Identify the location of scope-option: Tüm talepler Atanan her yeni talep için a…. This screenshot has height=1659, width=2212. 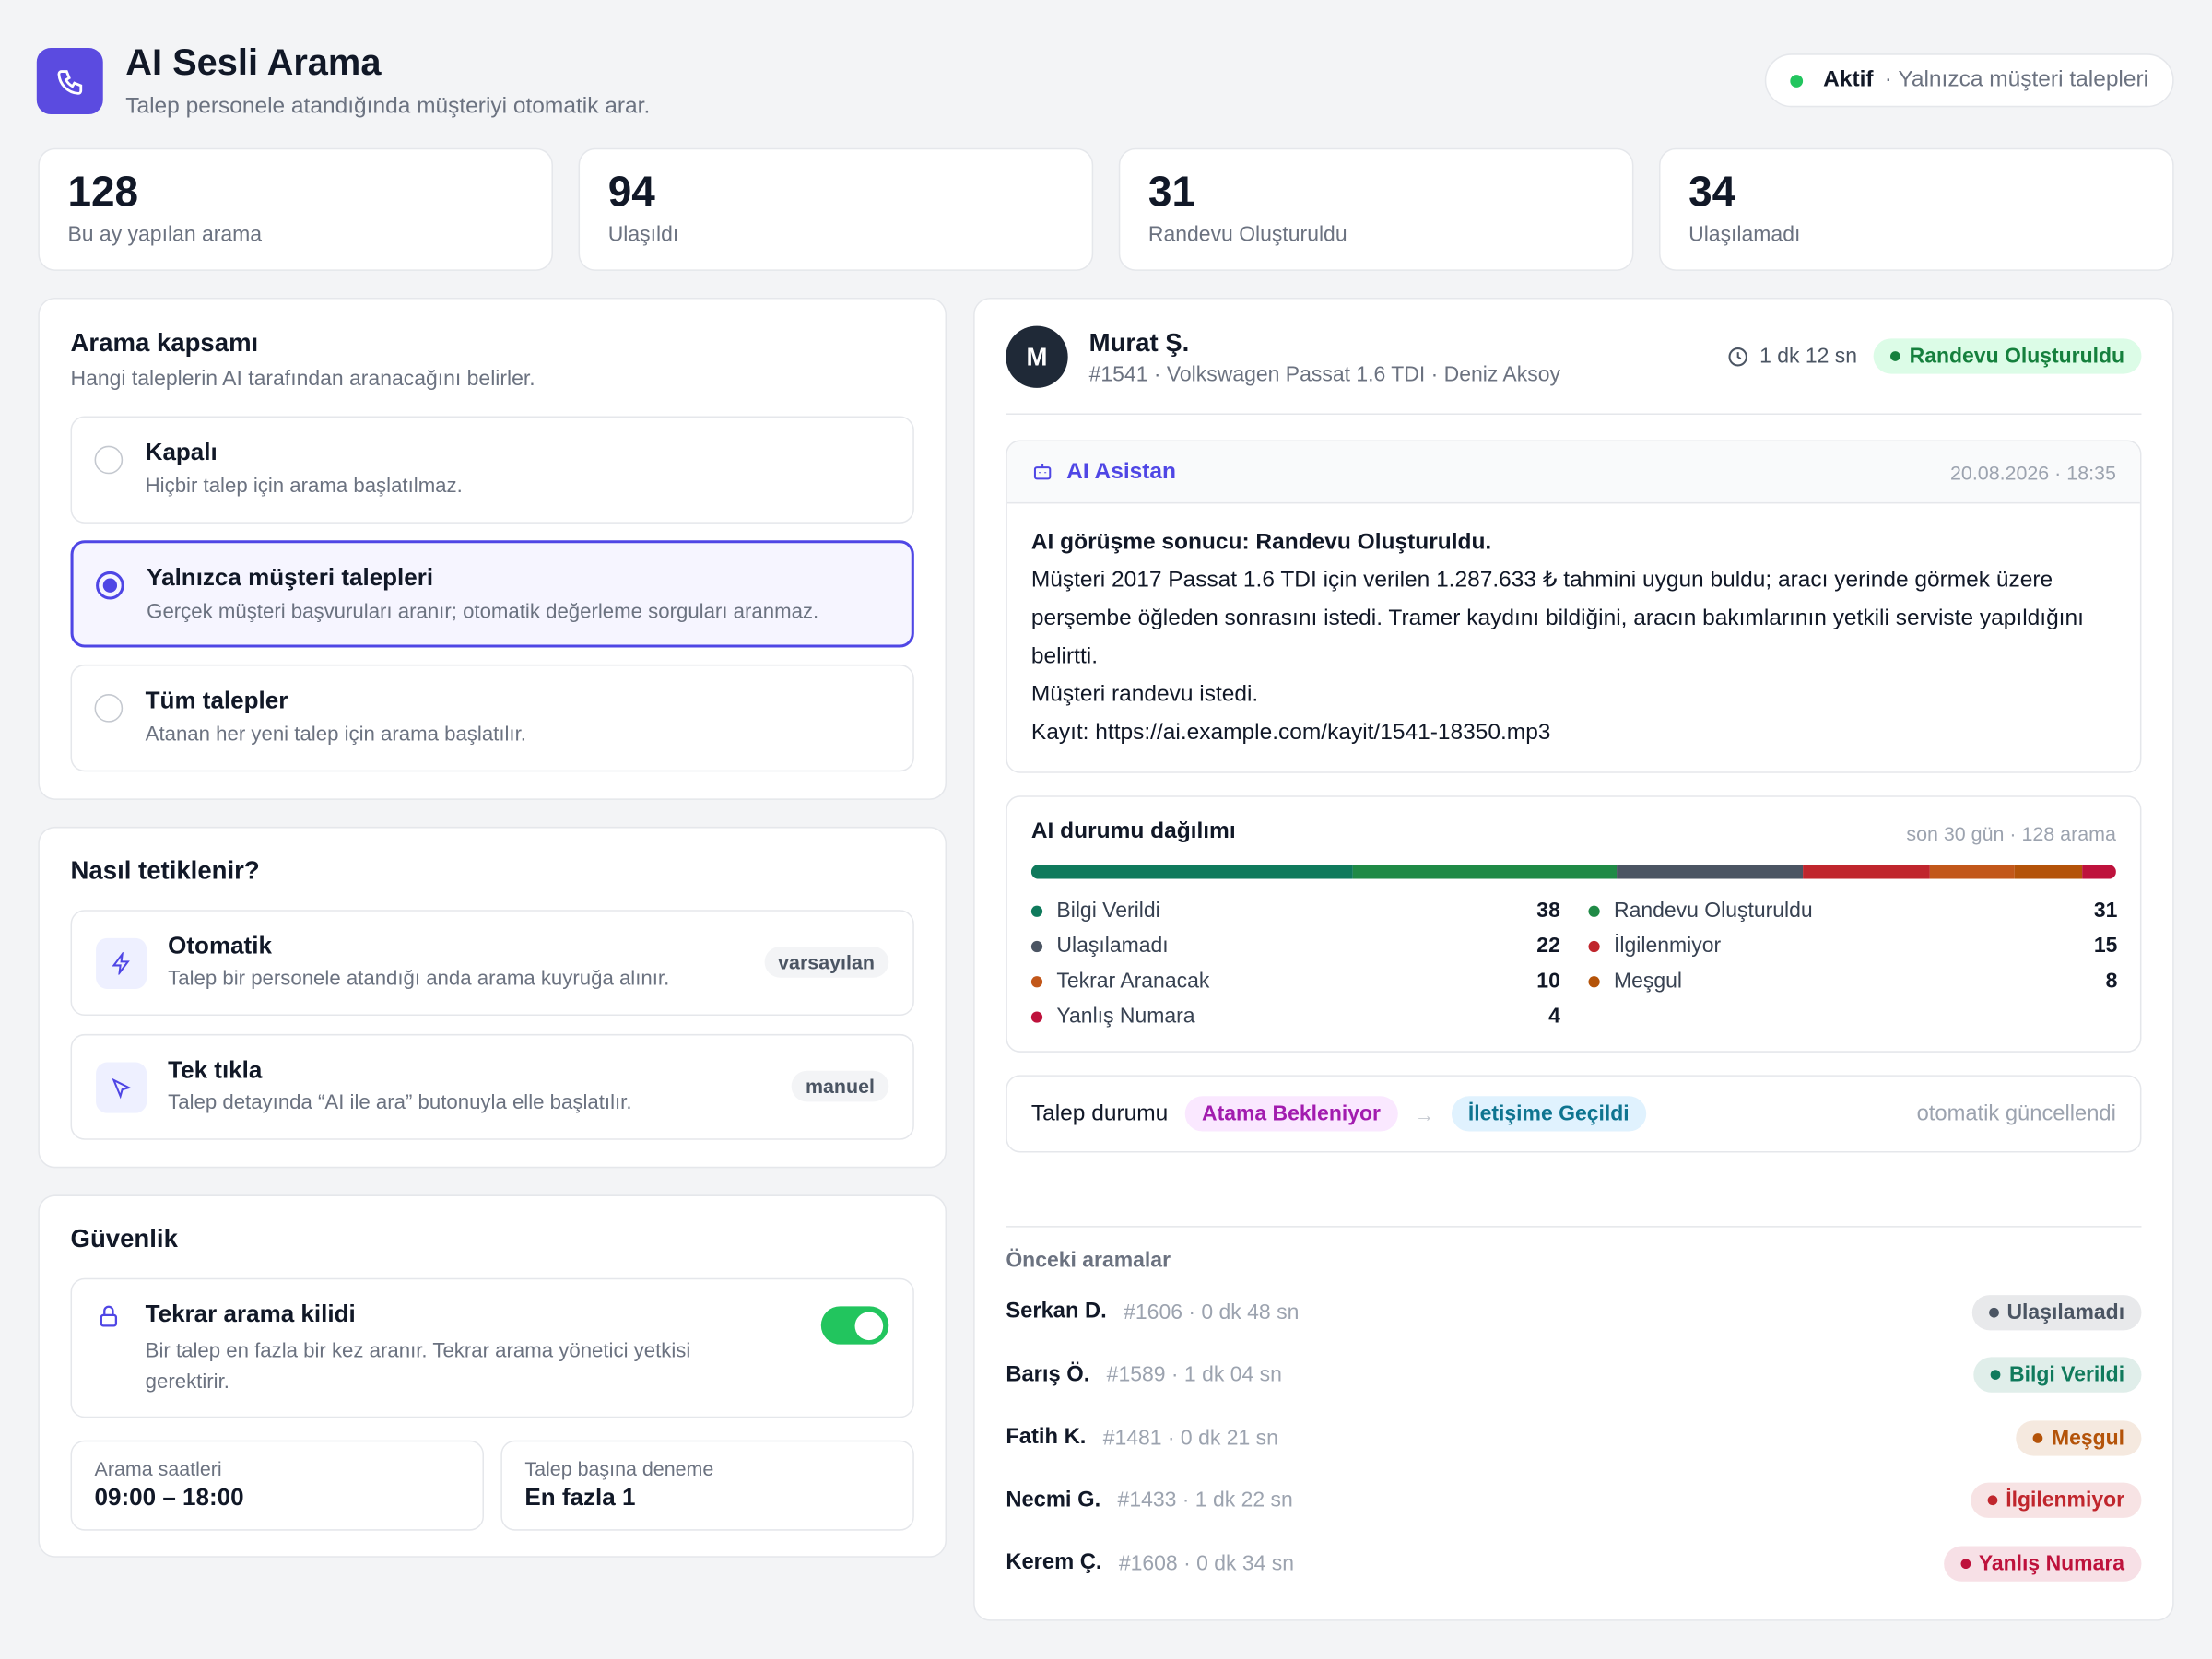
(492, 718).